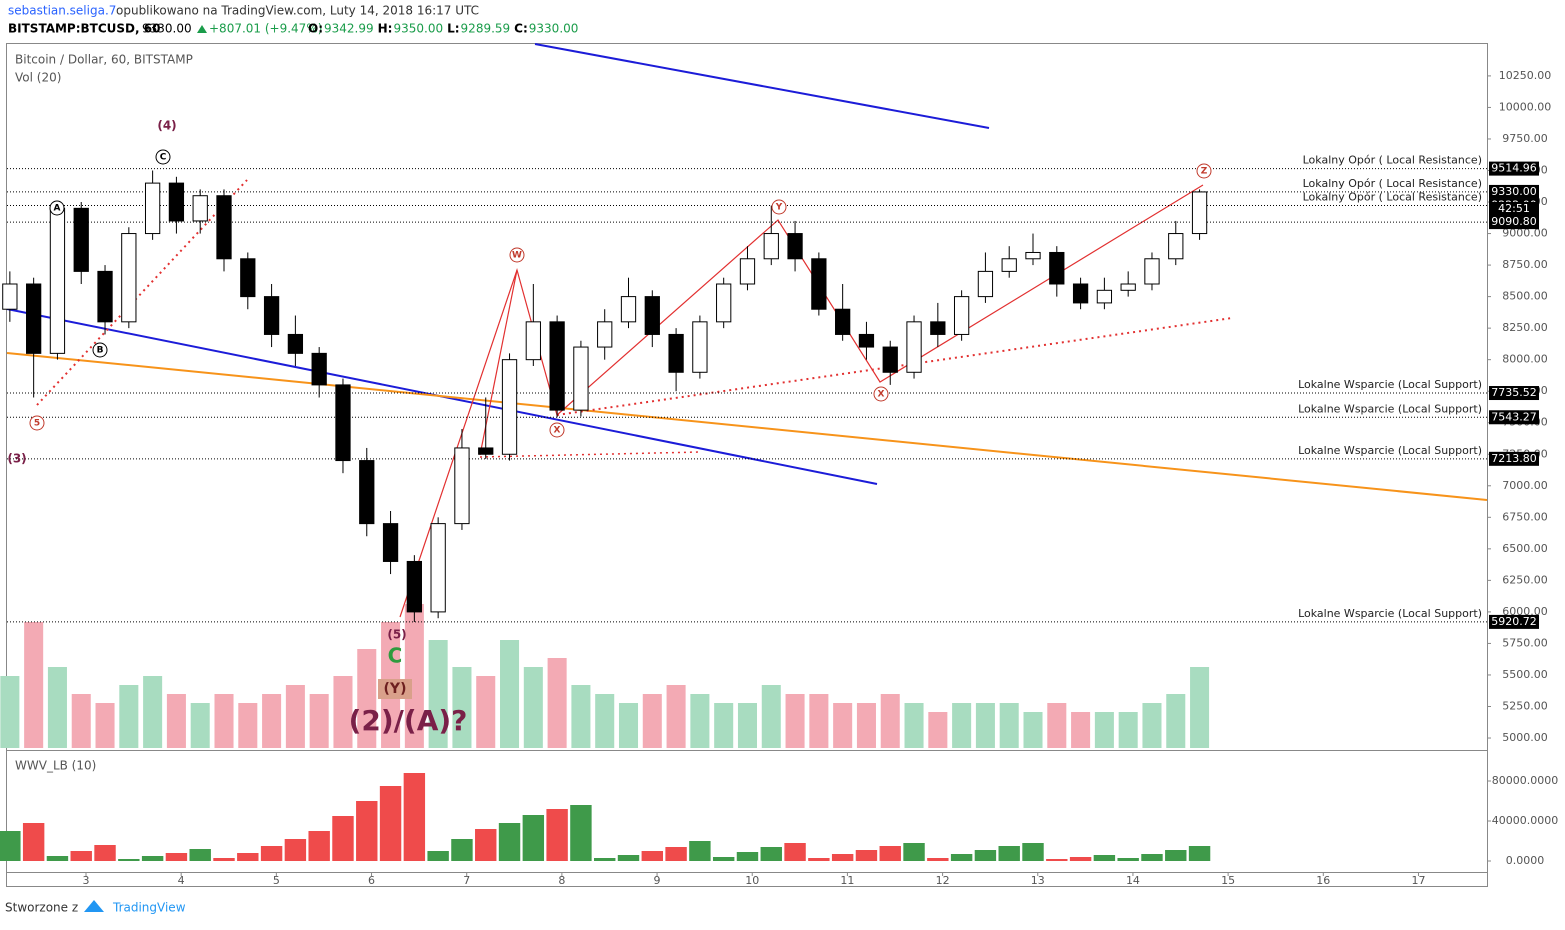 This screenshot has width=1565, height=930. Describe the element at coordinates (1038, 880) in the screenshot. I see `x-tick-label: 13` at that location.